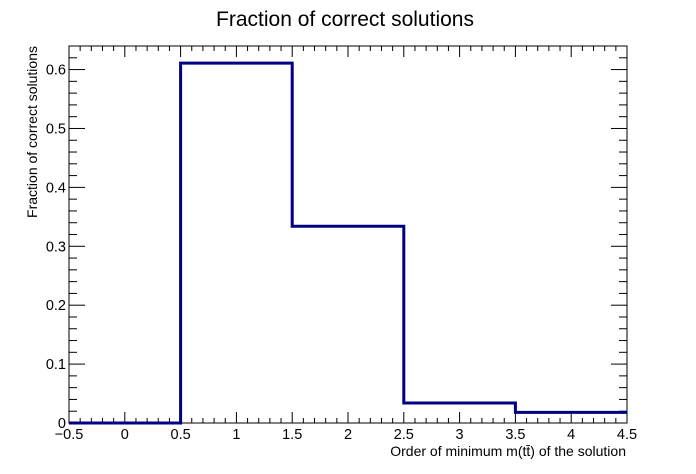 This screenshot has height=474, width=696. I want to click on x-tick-label: −0.5, so click(69, 435).